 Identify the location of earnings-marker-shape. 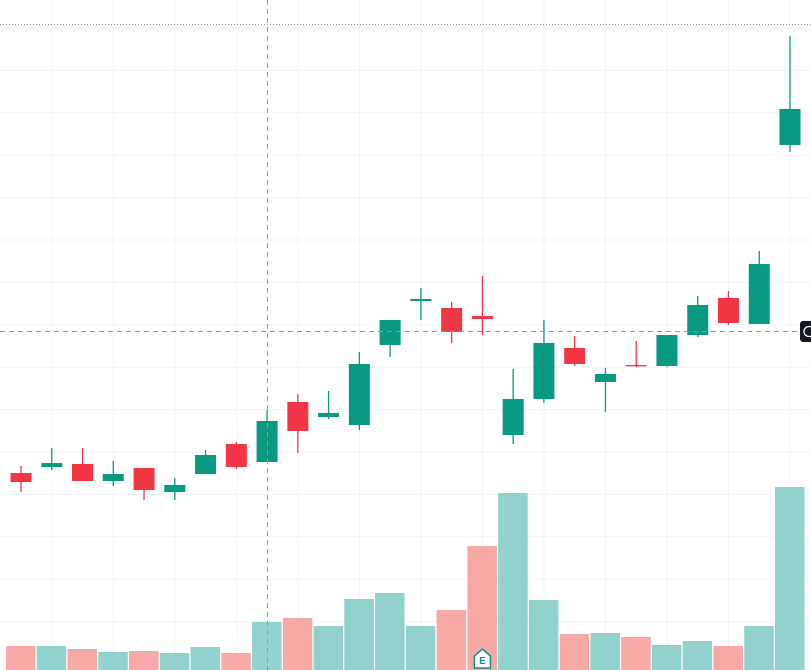
(482, 658).